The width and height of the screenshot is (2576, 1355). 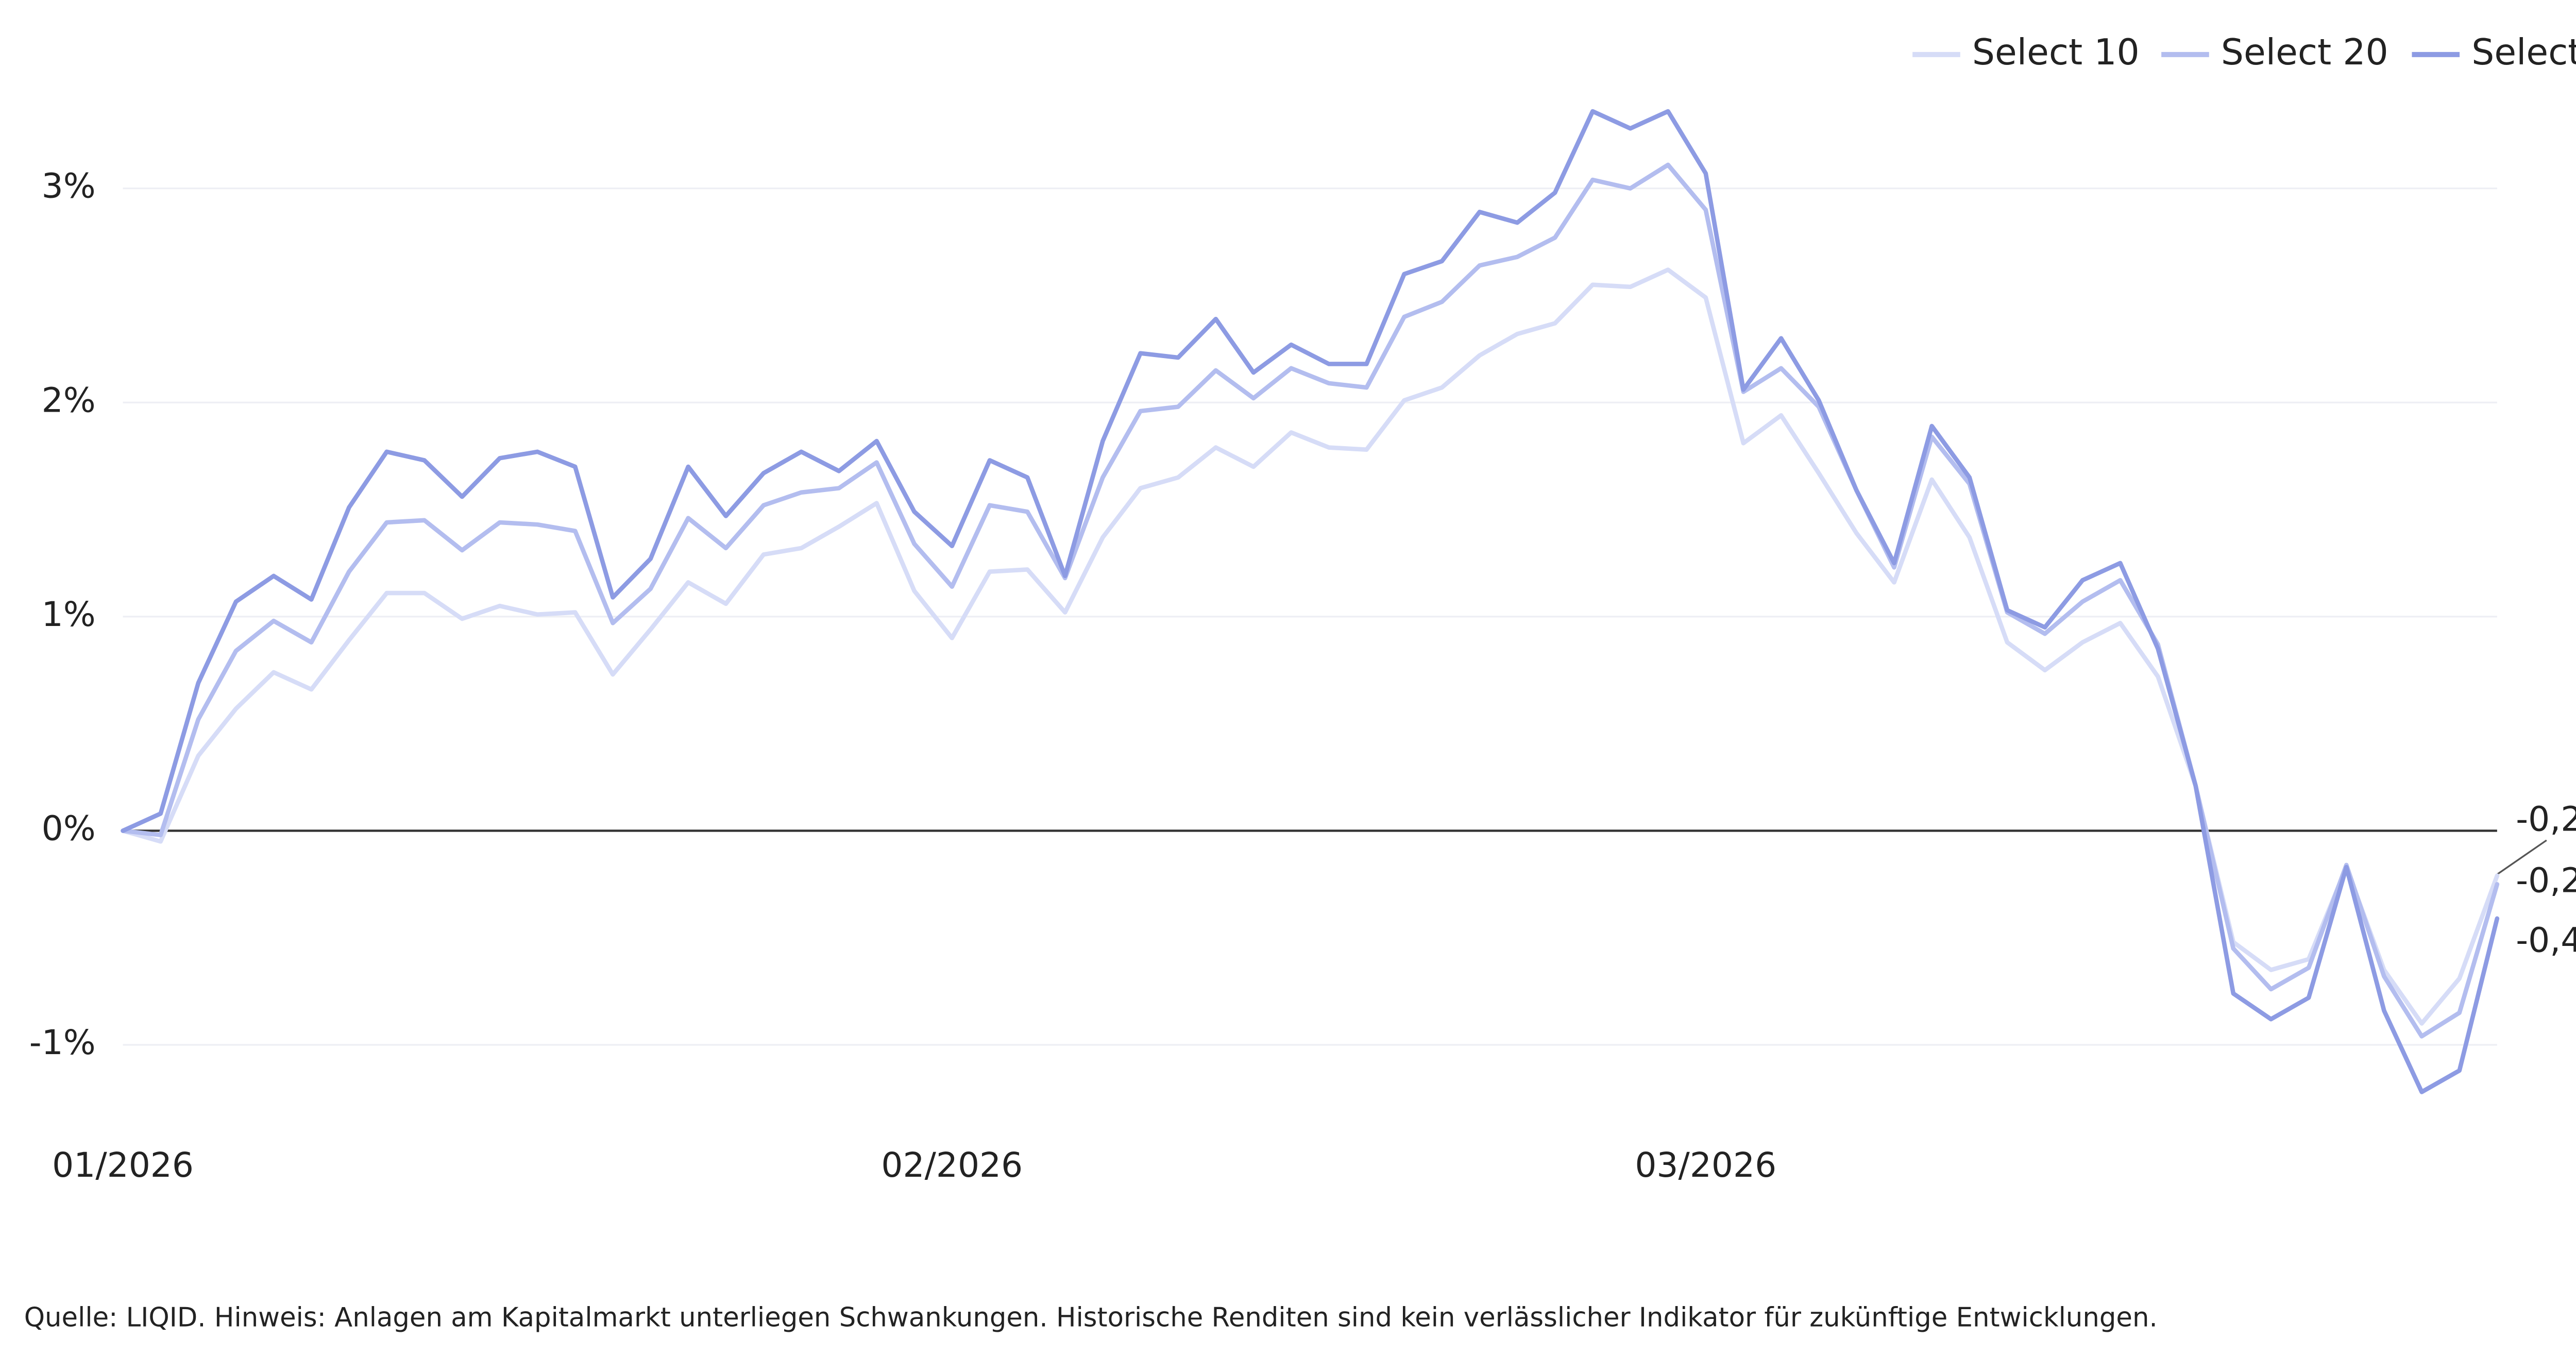 What do you see at coordinates (2546, 881) in the screenshot?
I see `value-label: -0,25%` at bounding box center [2546, 881].